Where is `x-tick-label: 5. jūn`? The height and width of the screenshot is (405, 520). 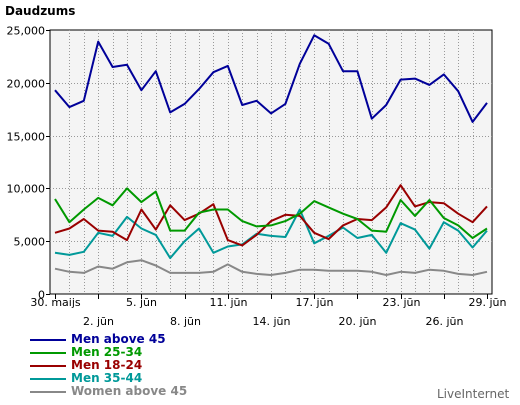 x-tick-label: 5. jūn is located at coordinates (141, 302).